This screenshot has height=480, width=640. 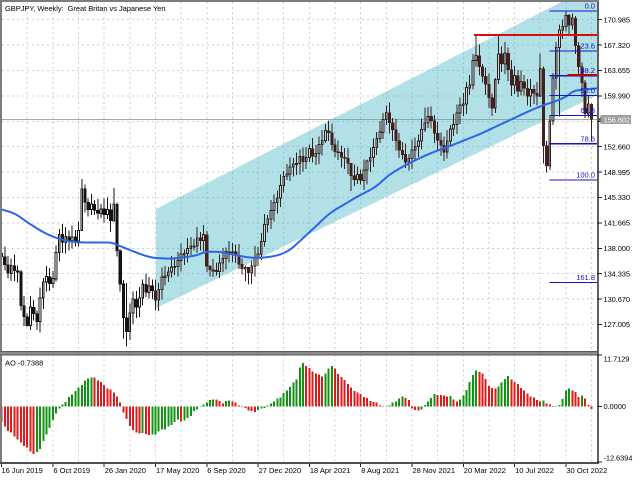 I want to click on svg-text: 61.8, so click(x=587, y=110).